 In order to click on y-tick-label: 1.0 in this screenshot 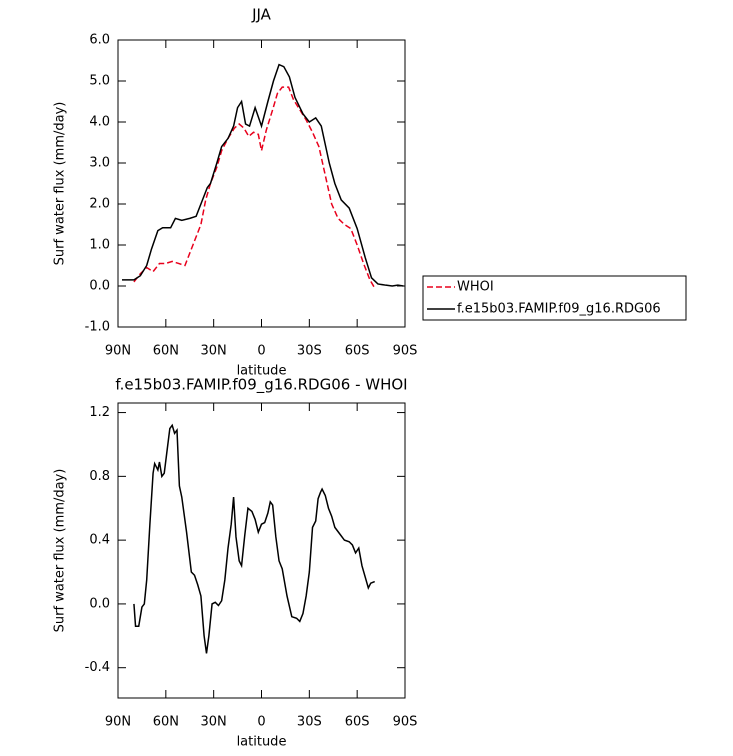, I will do `click(99, 245)`.